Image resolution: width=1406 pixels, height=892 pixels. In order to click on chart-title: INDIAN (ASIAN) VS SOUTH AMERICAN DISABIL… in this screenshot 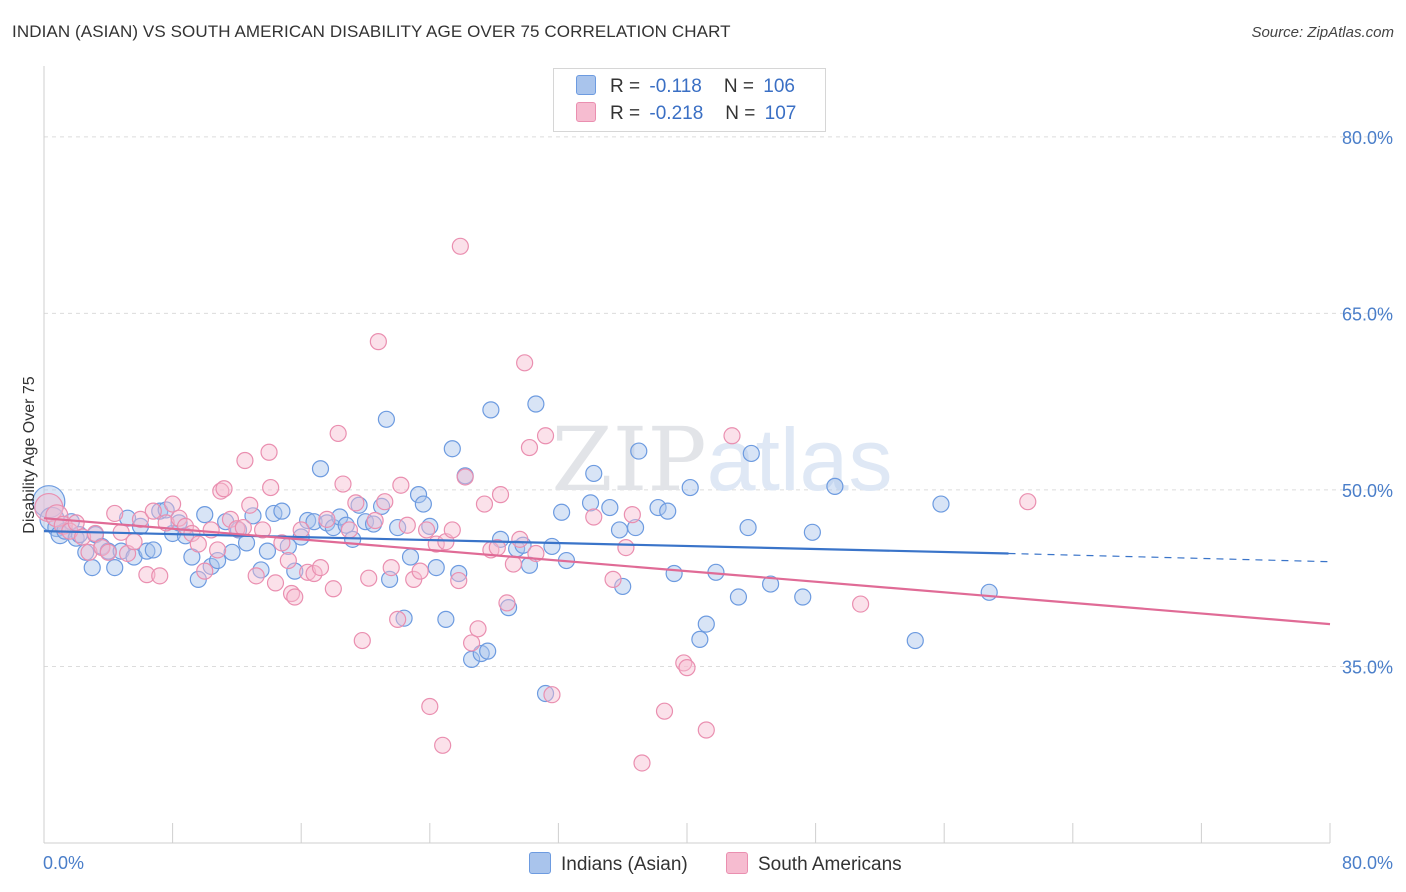, I will do `click(371, 31)`.